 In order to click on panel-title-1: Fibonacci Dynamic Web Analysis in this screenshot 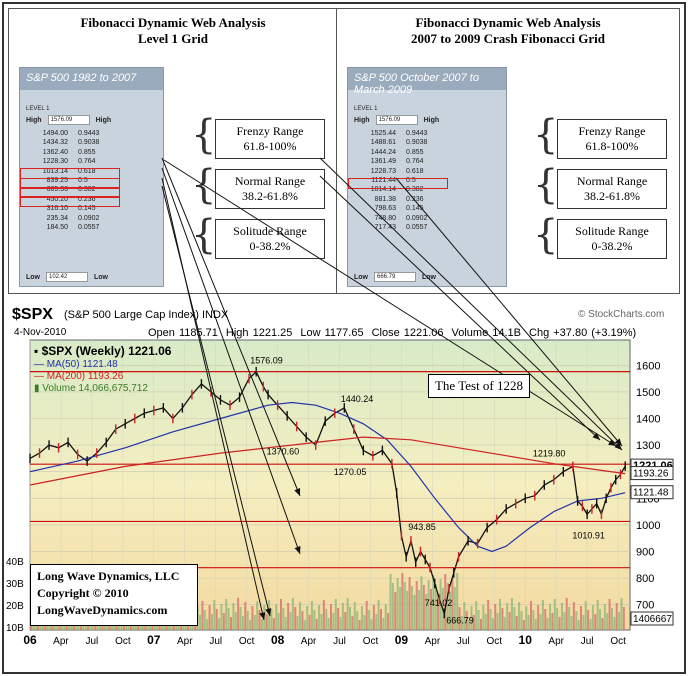, I will do `click(173, 22)`.